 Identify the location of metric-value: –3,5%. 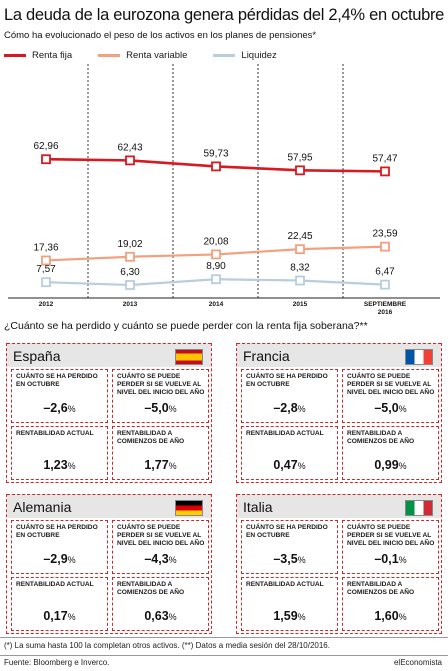
(289, 559).